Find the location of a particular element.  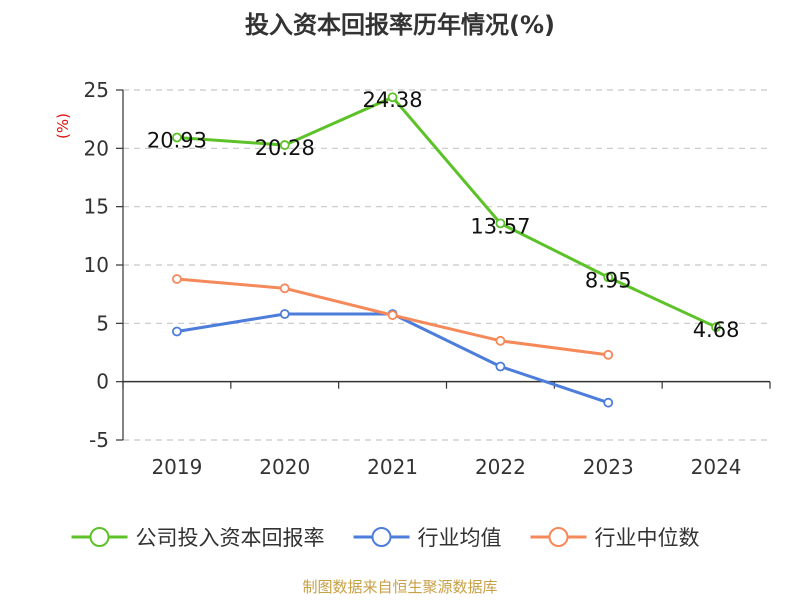

legend-label-0: 公司投入资本回报率 is located at coordinates (230, 538).